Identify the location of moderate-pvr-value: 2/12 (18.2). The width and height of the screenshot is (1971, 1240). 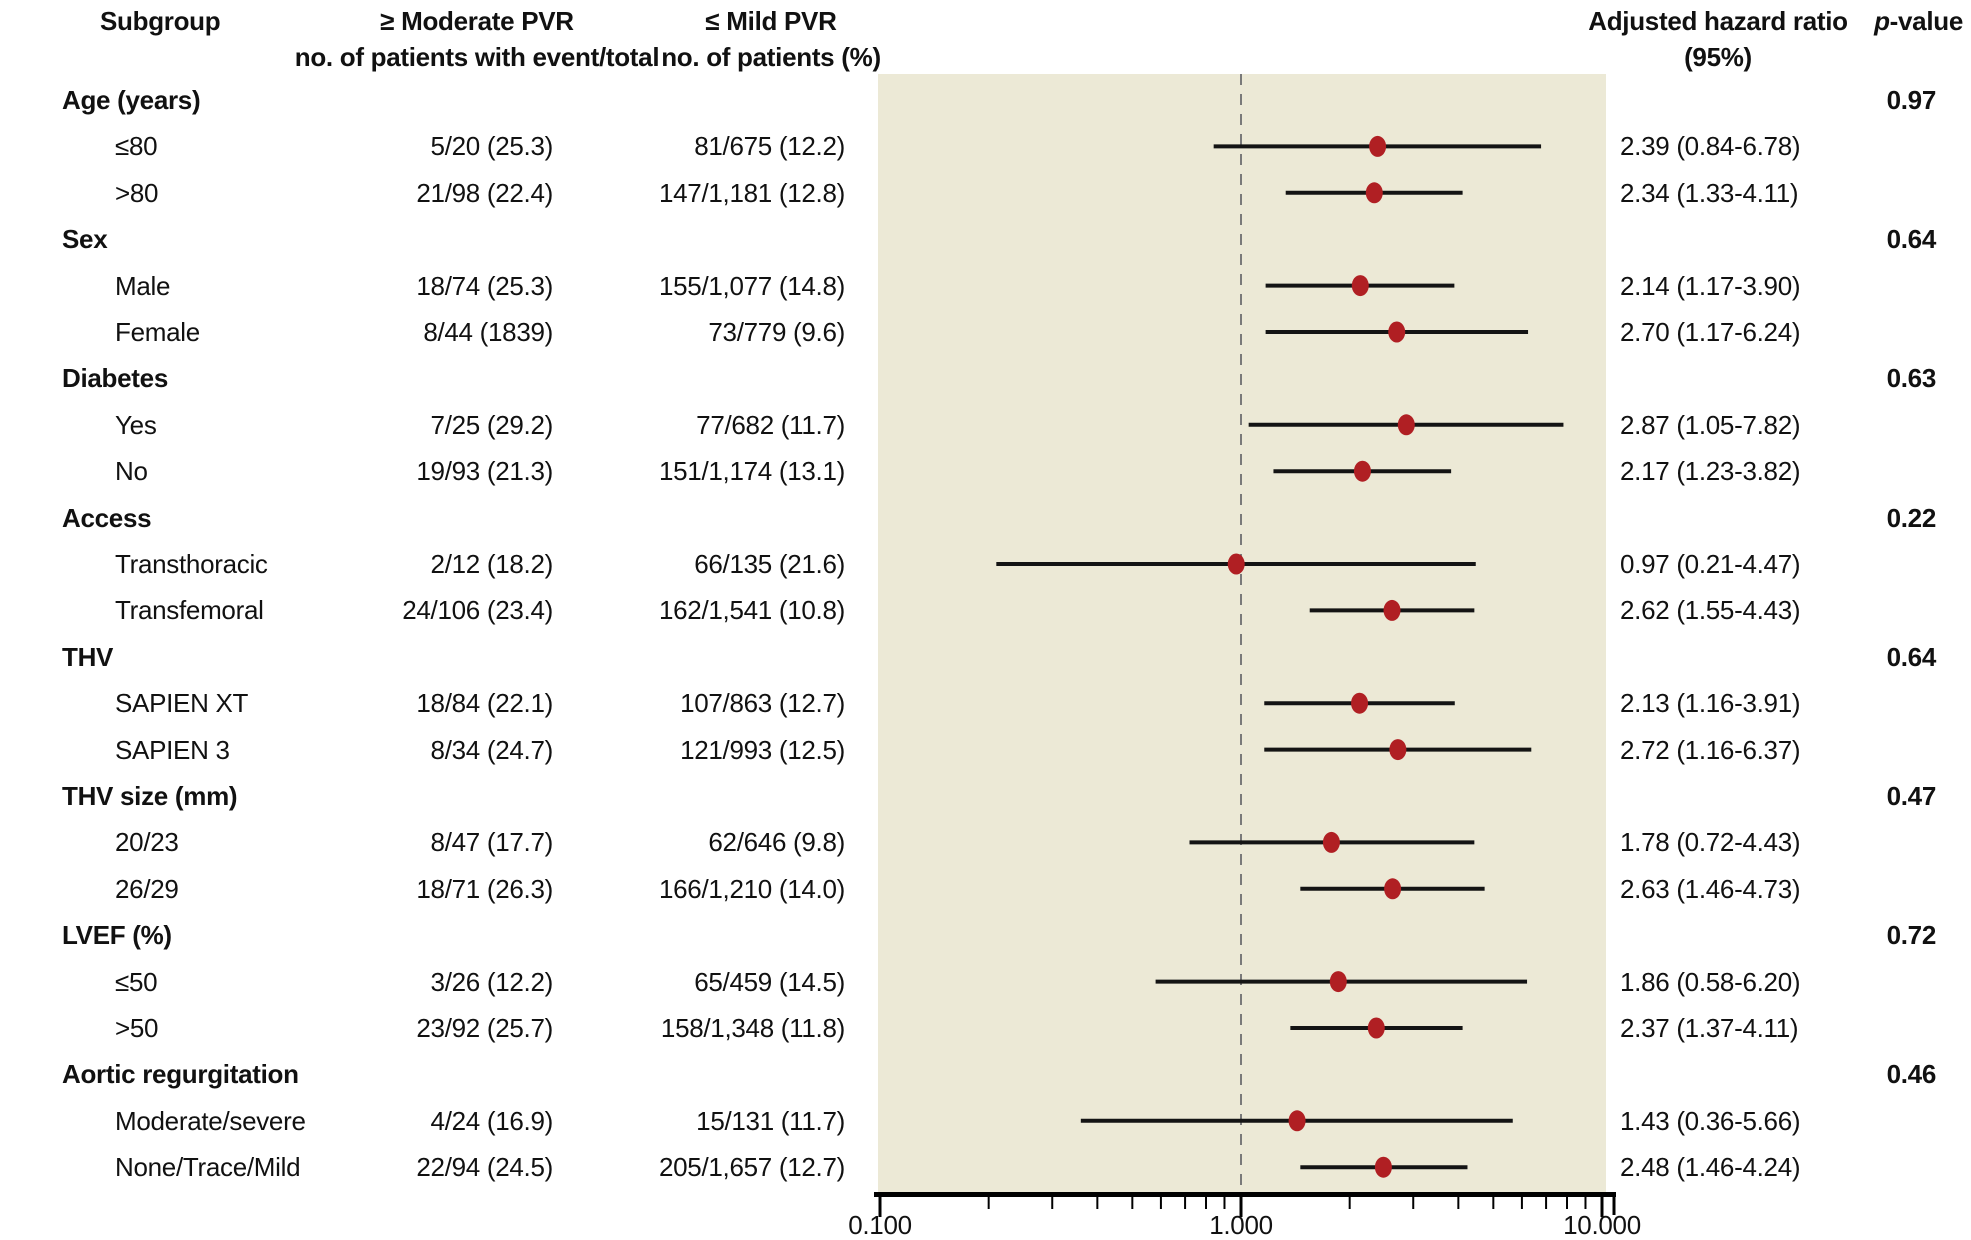
(492, 564).